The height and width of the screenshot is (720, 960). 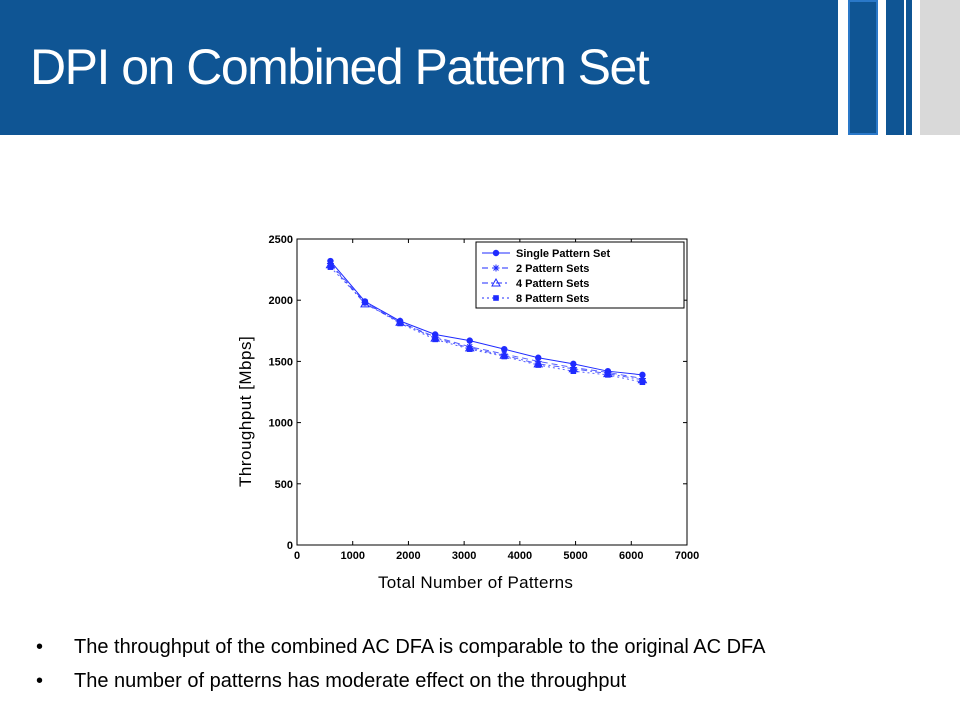 What do you see at coordinates (552, 299) in the screenshot?
I see `legend-label: 8 Pattern Sets` at bounding box center [552, 299].